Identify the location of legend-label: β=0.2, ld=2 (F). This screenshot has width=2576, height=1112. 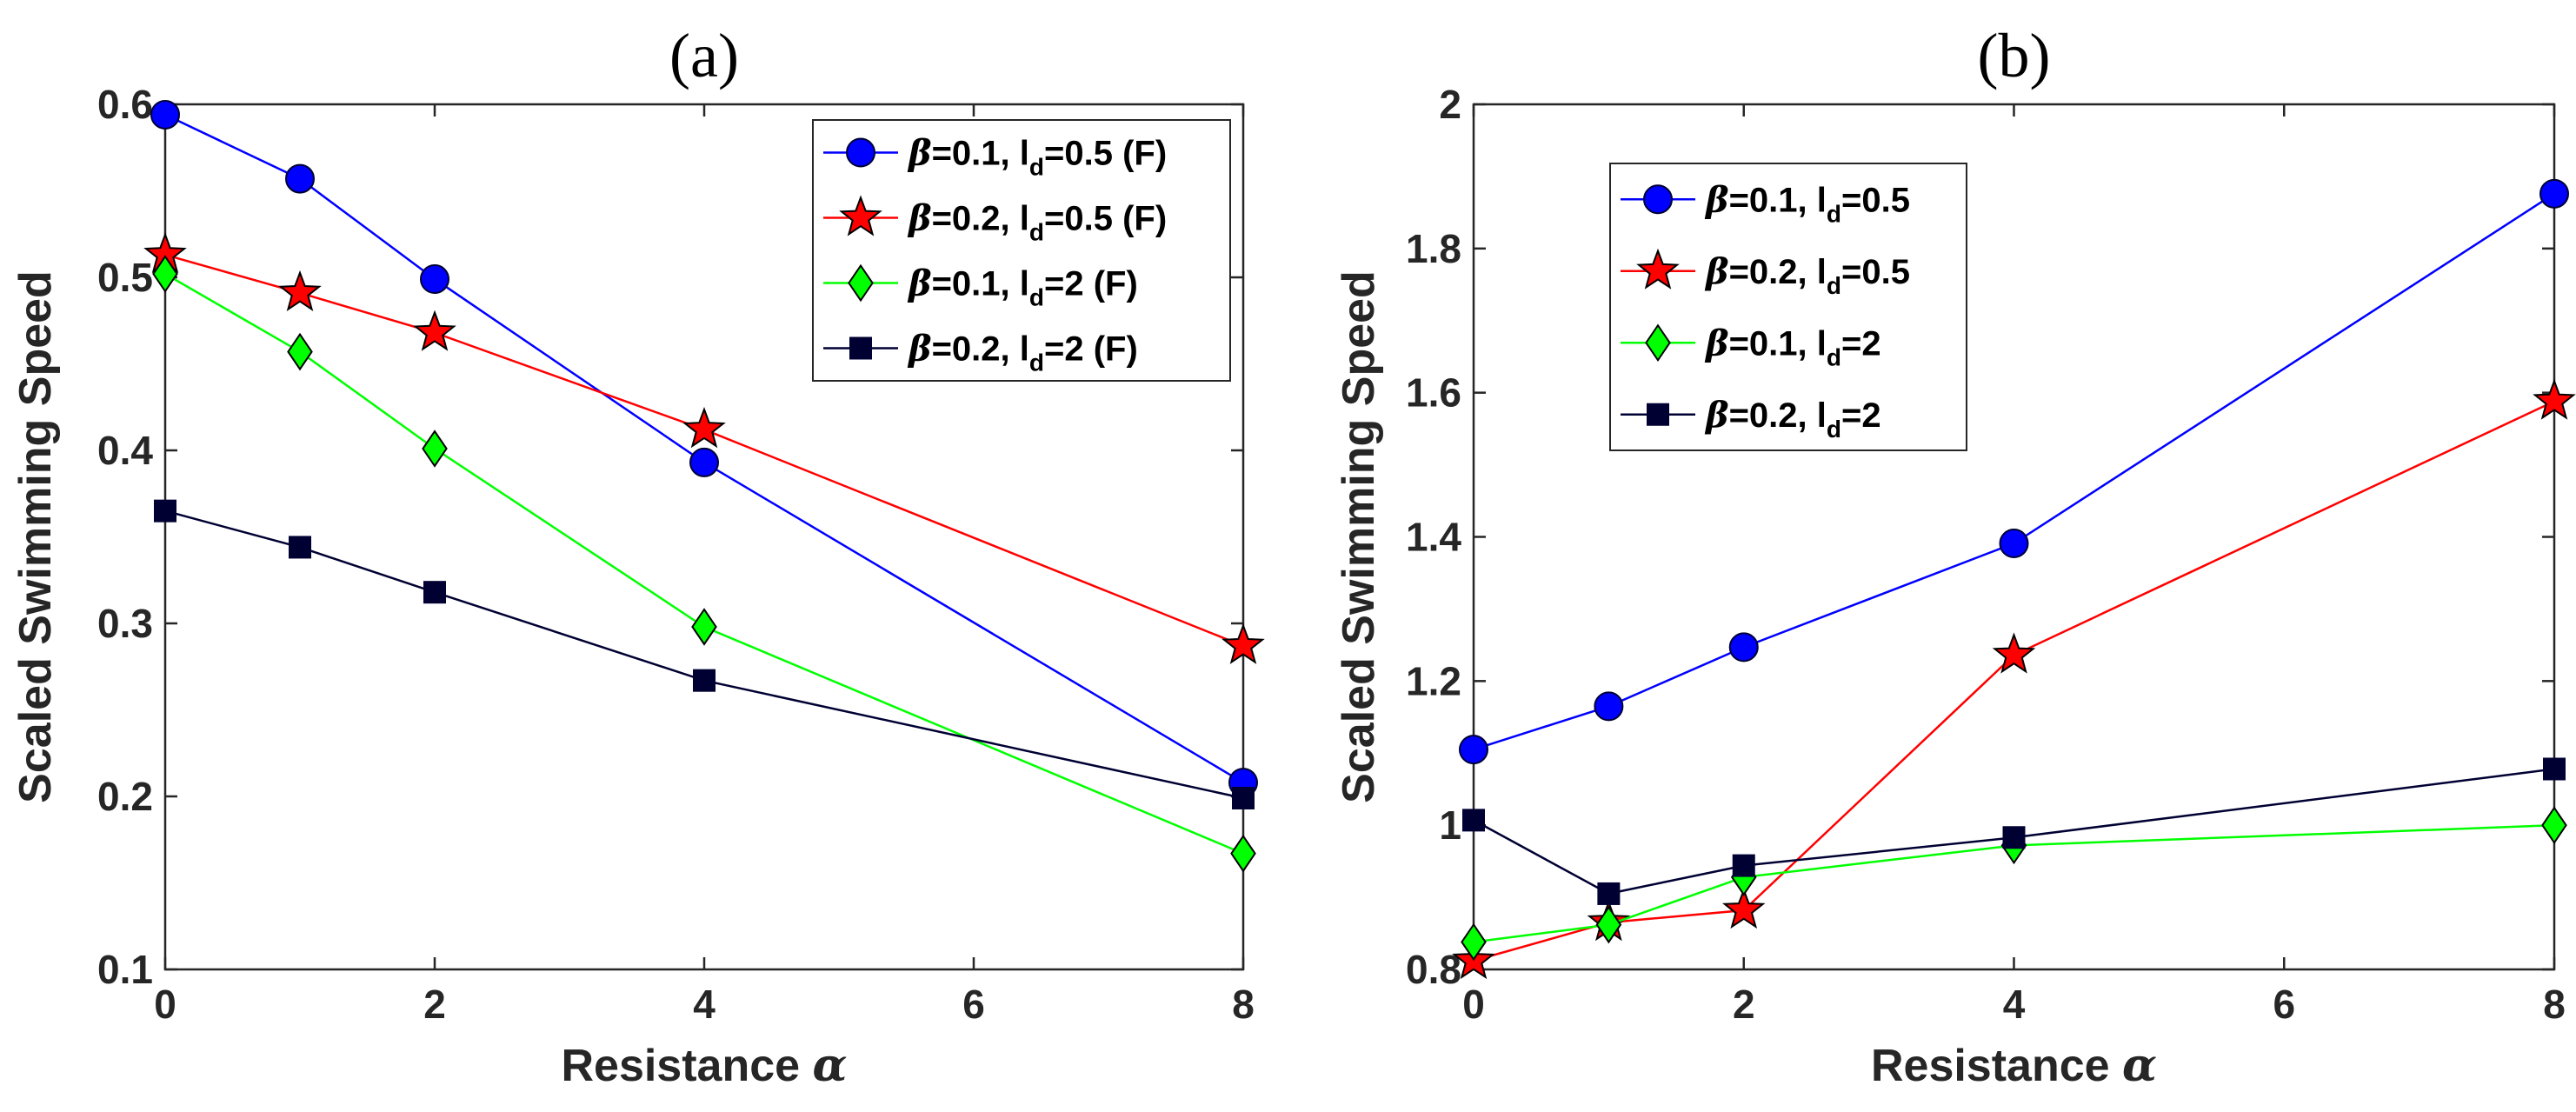
(1022, 352).